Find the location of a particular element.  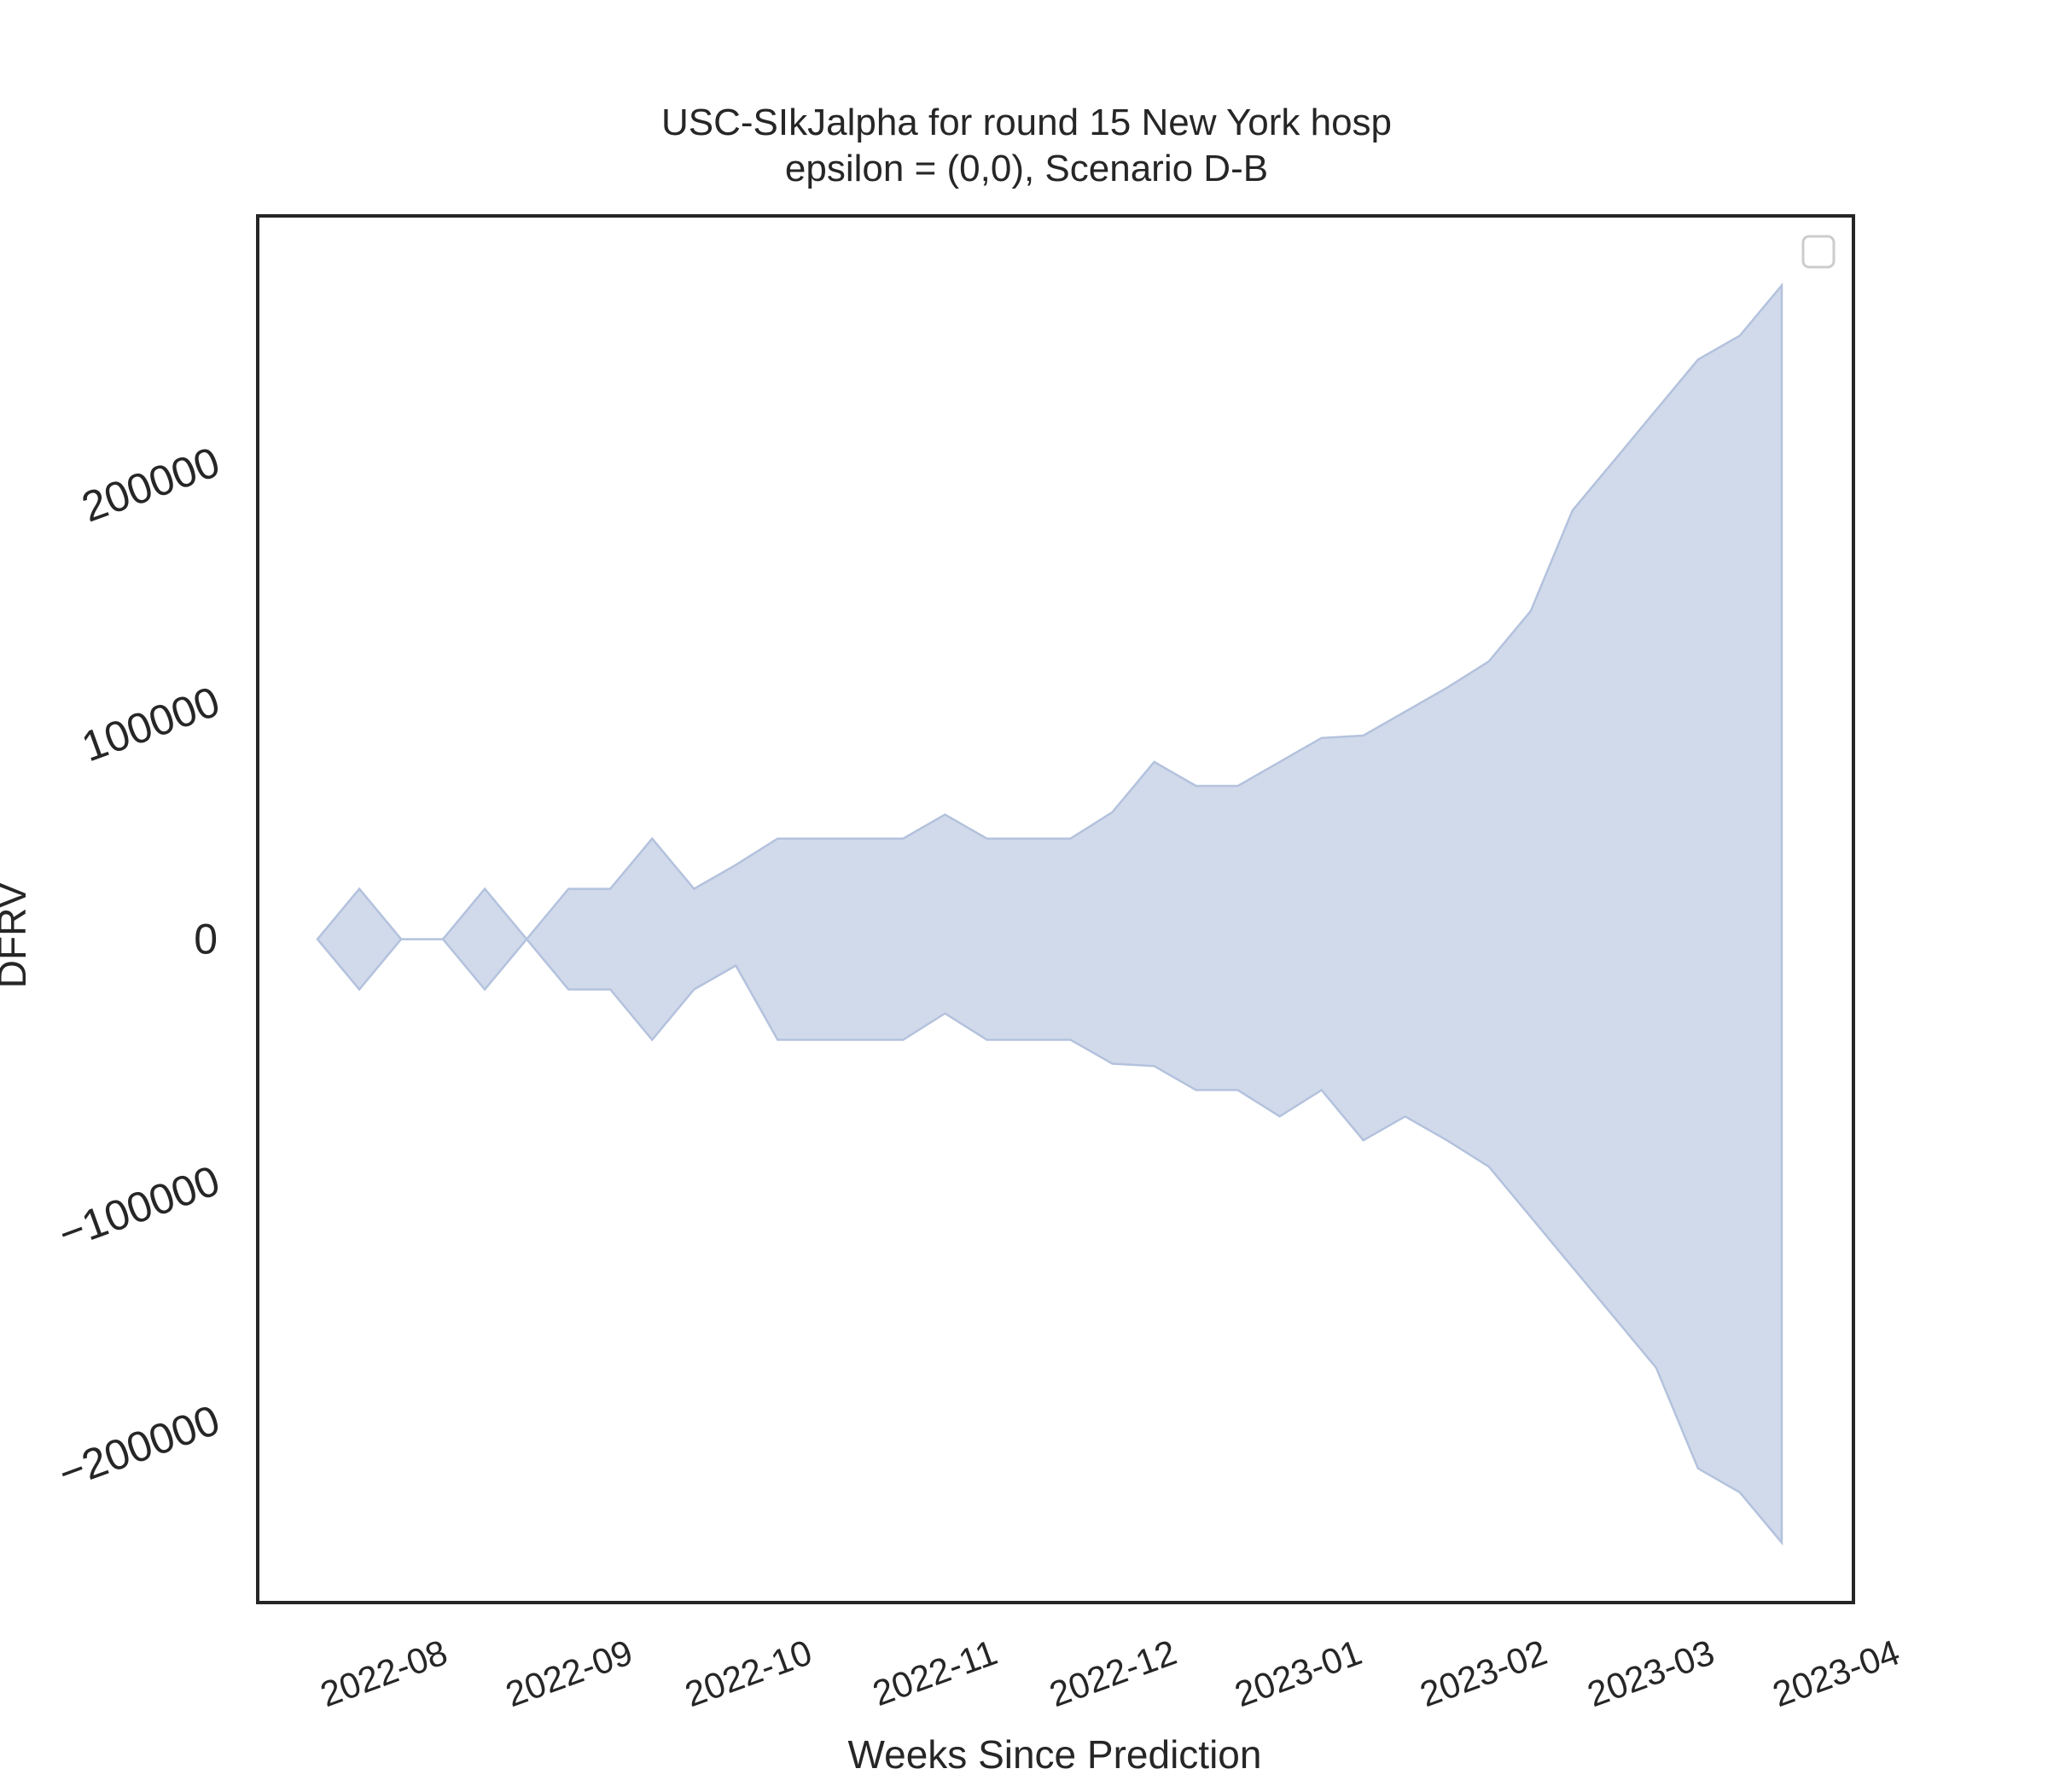

y-tick-label: −100000 is located at coordinates (138, 1207).